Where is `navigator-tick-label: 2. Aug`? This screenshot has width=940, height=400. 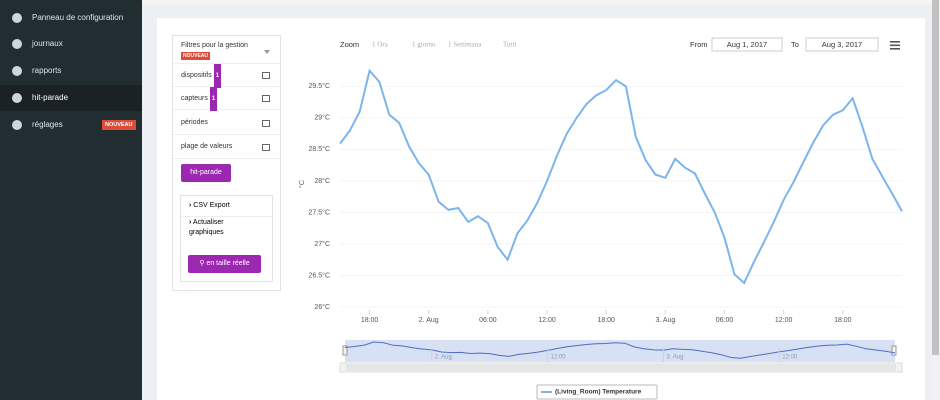 navigator-tick-label: 2. Aug is located at coordinates (443, 358).